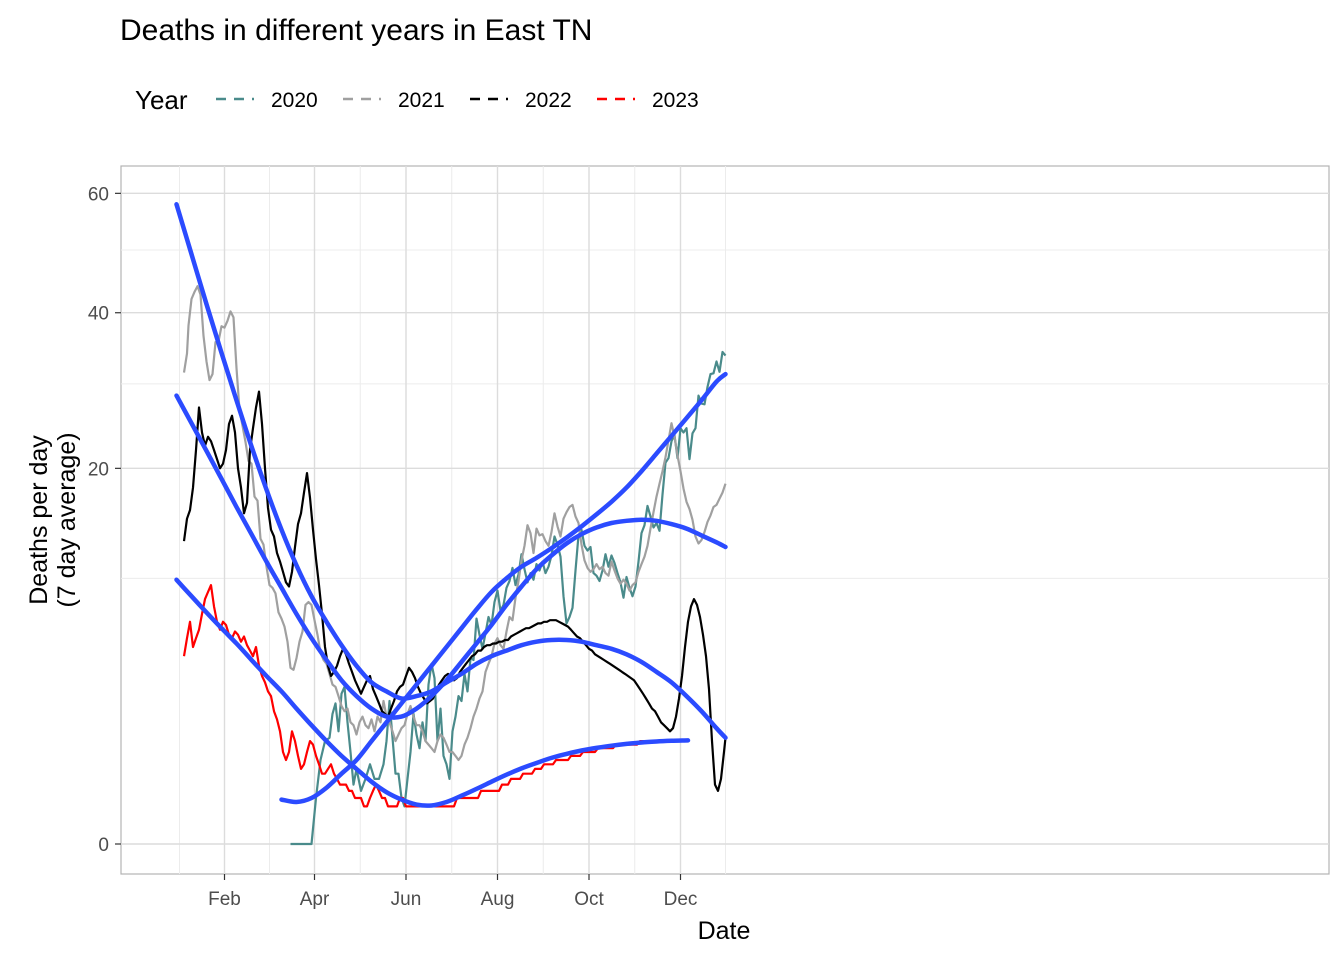 This screenshot has height=960, width=1344. I want to click on y-axis-title-line1: Deaths per day, so click(39, 520).